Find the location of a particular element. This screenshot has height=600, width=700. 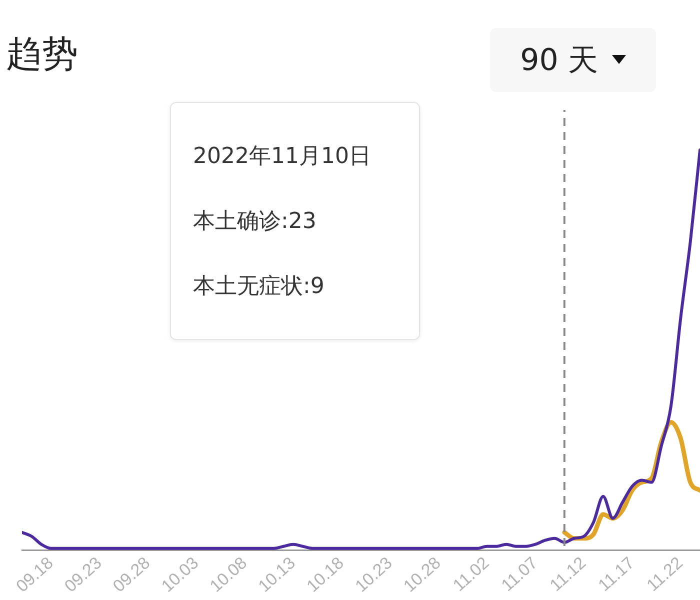

annotation: 本土无症状:9 is located at coordinates (259, 287).